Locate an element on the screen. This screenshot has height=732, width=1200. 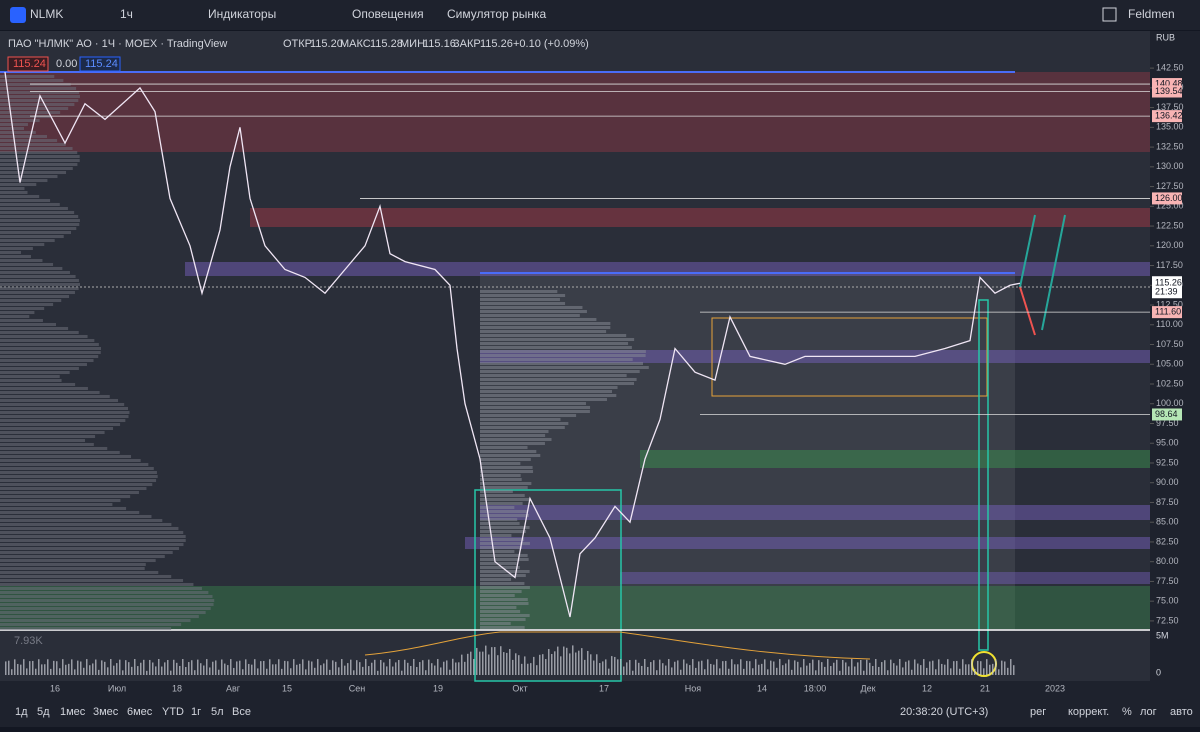
range-button: 6мес is located at coordinates (140, 712).